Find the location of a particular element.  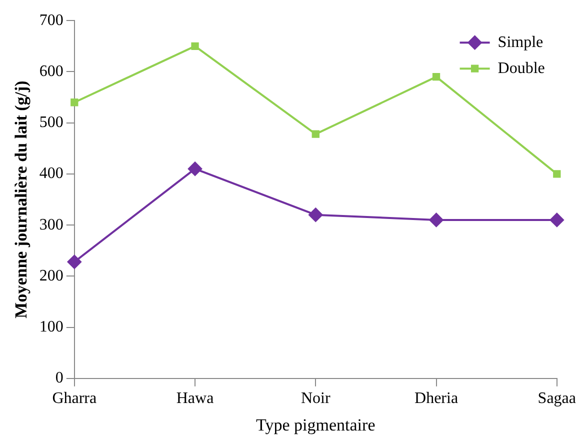

y-tick-label: 600 is located at coordinates (51, 71).